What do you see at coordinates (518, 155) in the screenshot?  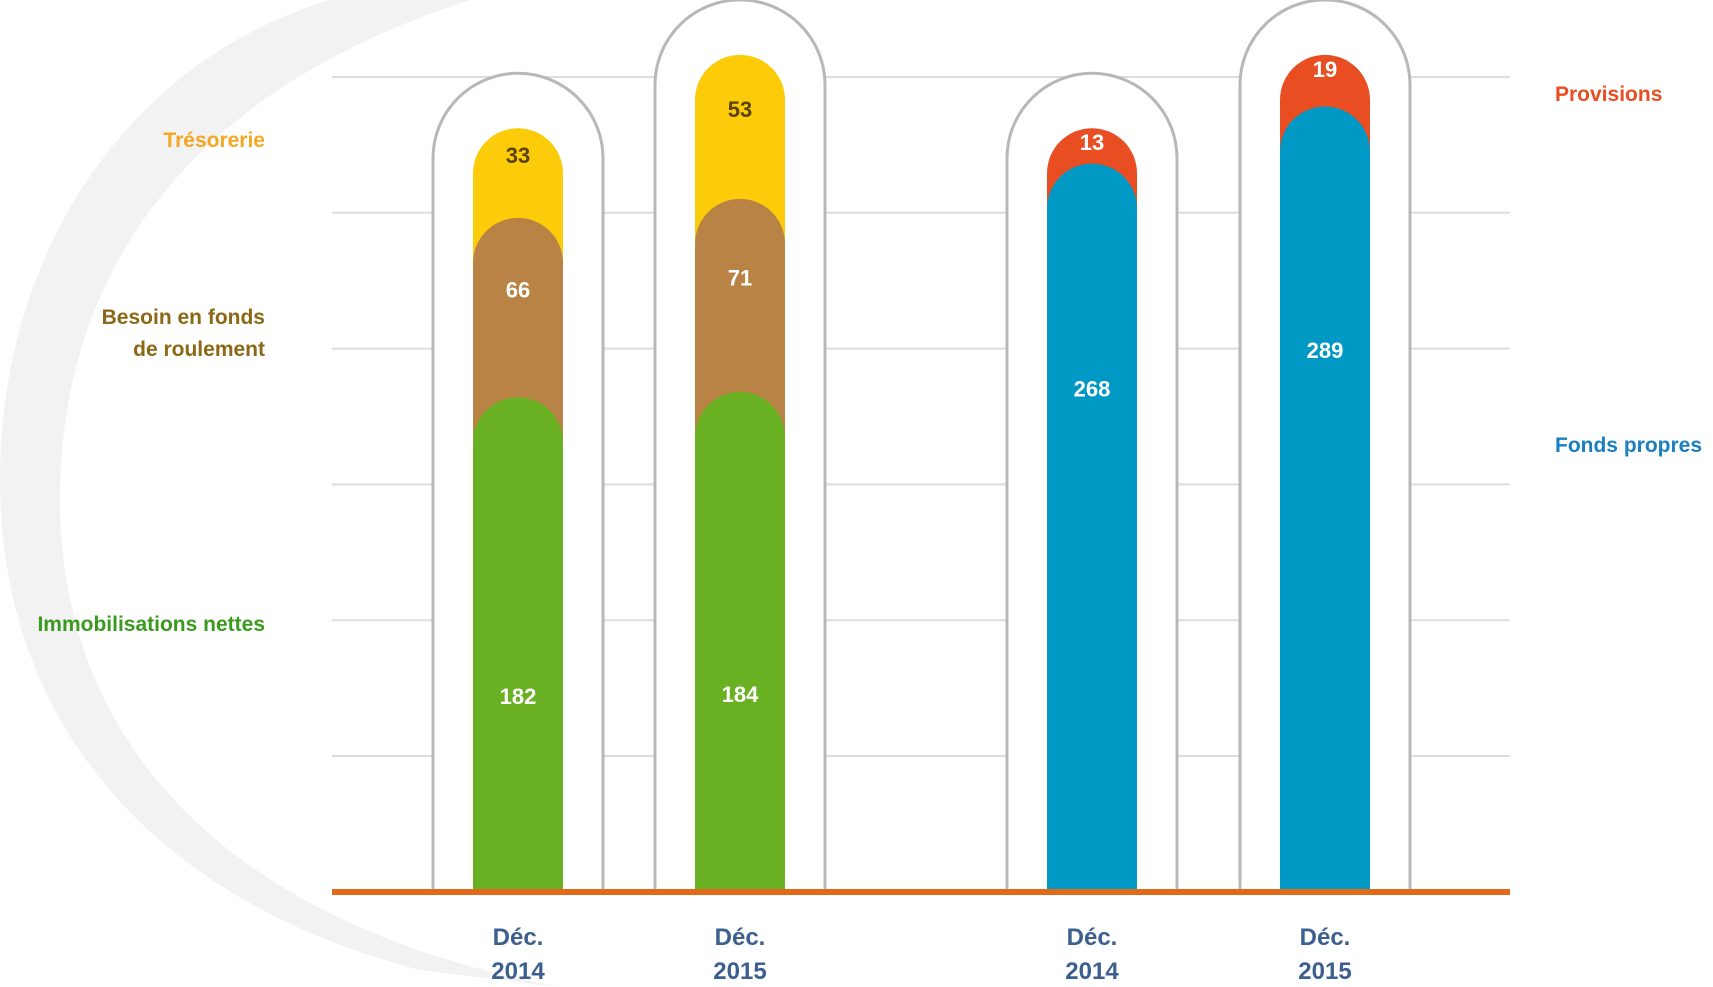 I see `data-label: 33` at bounding box center [518, 155].